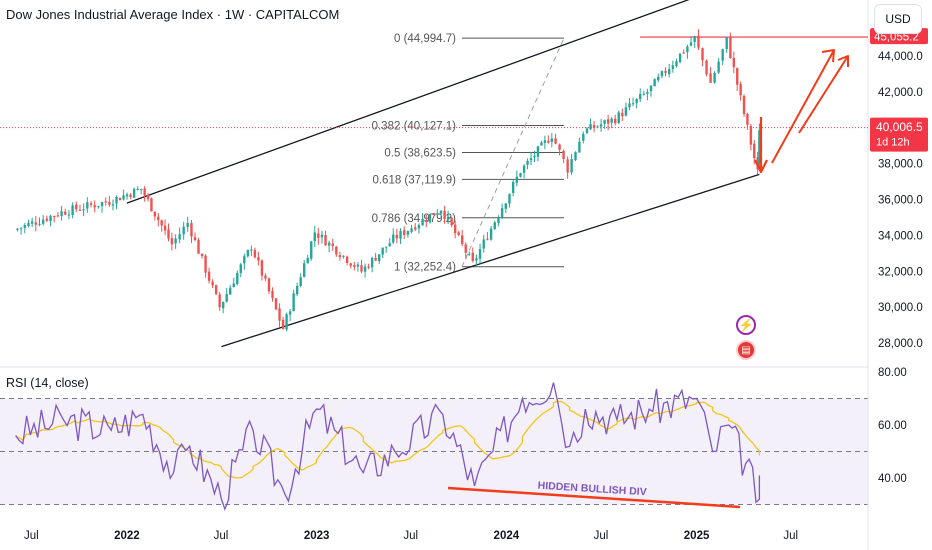 This screenshot has height=550, width=932. I want to click on fib-level-label: 0.382 (40,127.1), so click(414, 126).